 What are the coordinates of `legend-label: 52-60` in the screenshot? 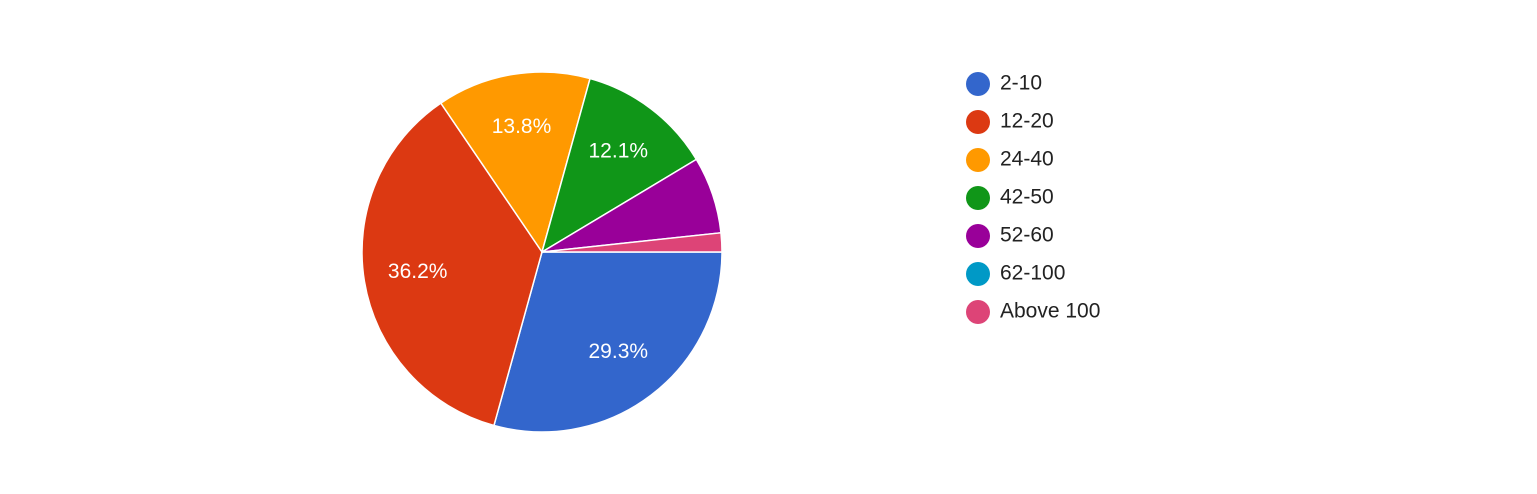 It's located at (1027, 235).